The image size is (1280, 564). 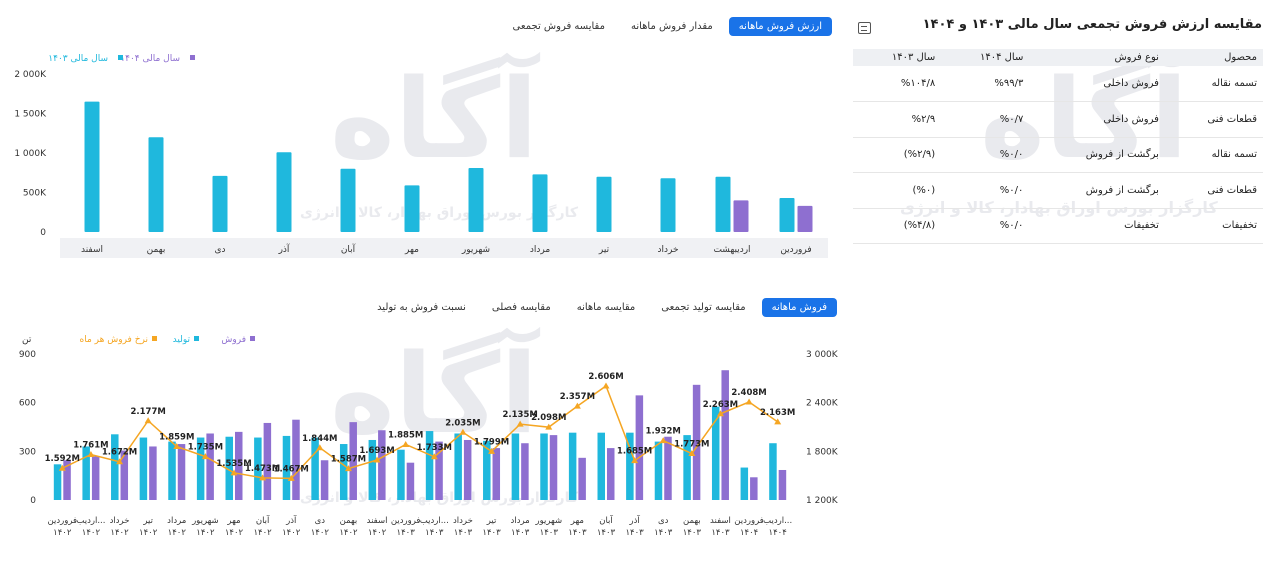 I want to click on sales-rate-label: 1.735M, so click(x=205, y=448).